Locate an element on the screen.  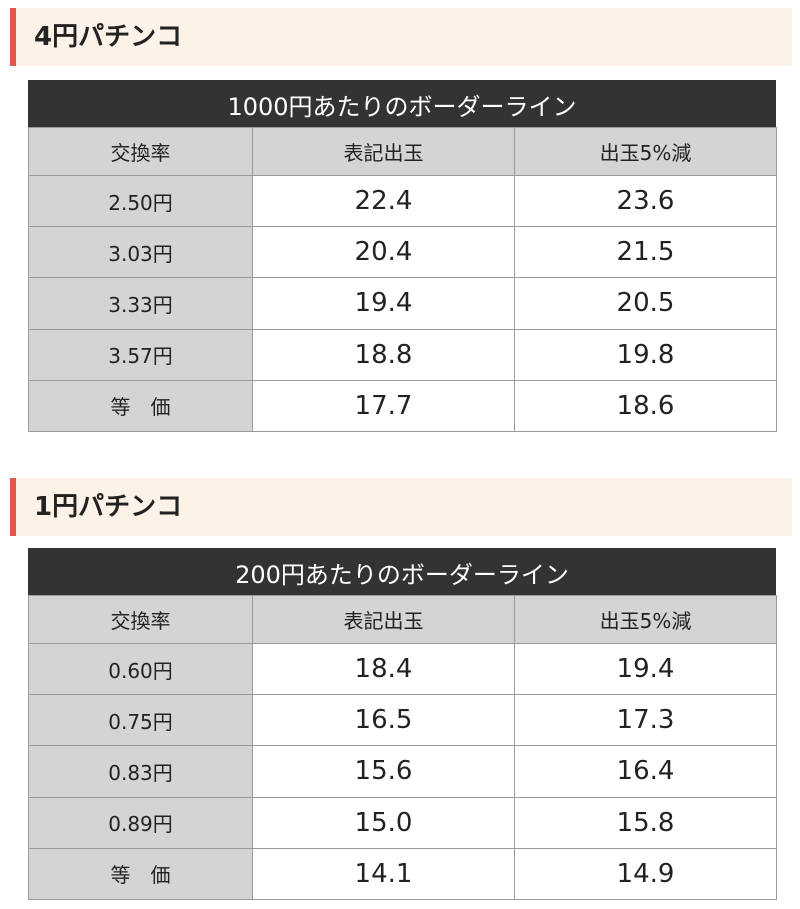
table-caption: 200円あたりのボーダーライン is located at coordinates (402, 572).